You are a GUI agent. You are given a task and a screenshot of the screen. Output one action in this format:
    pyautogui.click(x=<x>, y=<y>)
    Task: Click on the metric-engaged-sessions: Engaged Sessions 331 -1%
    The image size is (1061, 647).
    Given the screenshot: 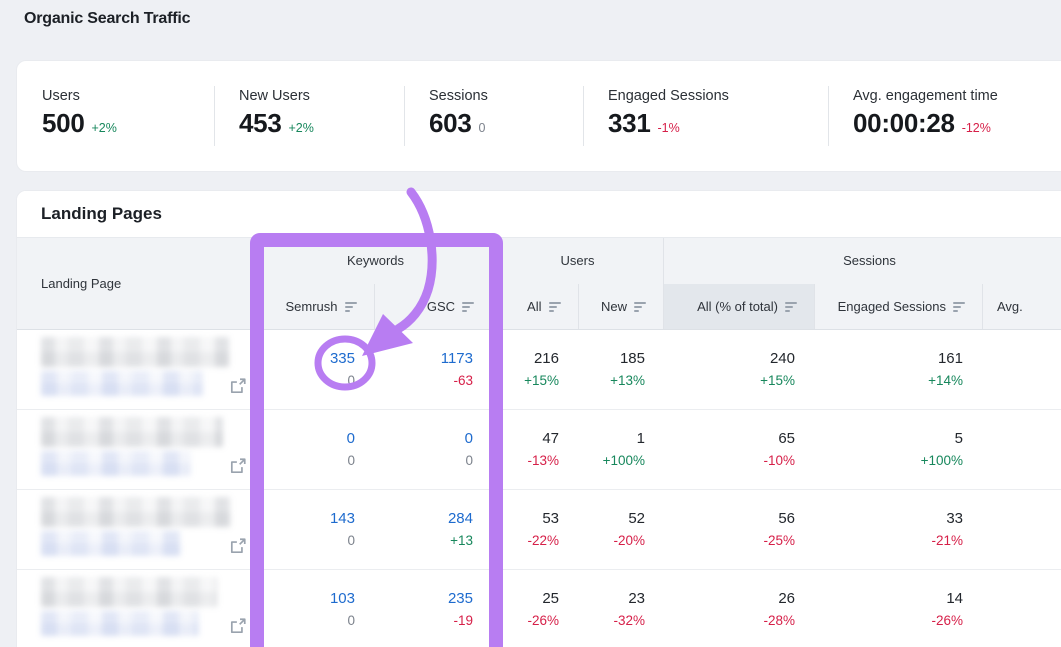 What is the action you would take?
    pyautogui.click(x=705, y=116)
    